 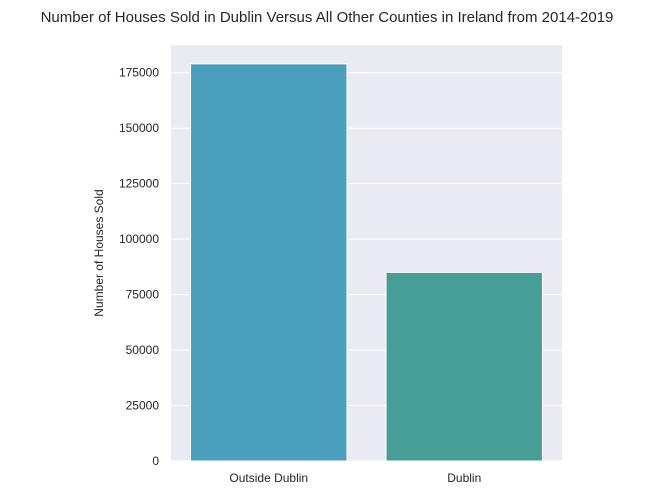 What do you see at coordinates (355, 478) in the screenshot?
I see `x-axis-ticks: Outside Dublin Dublin` at bounding box center [355, 478].